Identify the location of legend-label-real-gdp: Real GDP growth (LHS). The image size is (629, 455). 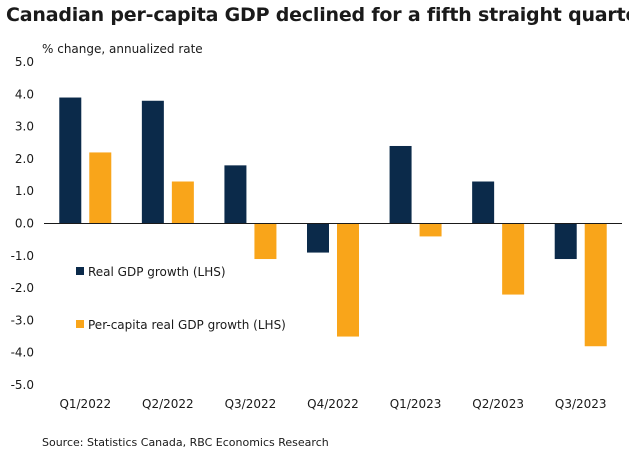
(157, 272).